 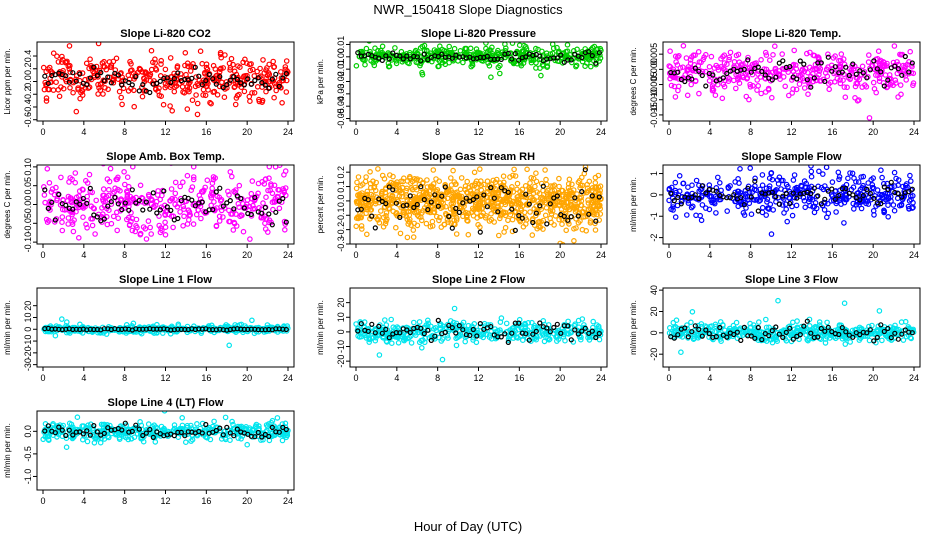 I want to click on y-axis: -0.10-0.050.000.050.10, so click(x=30, y=205).